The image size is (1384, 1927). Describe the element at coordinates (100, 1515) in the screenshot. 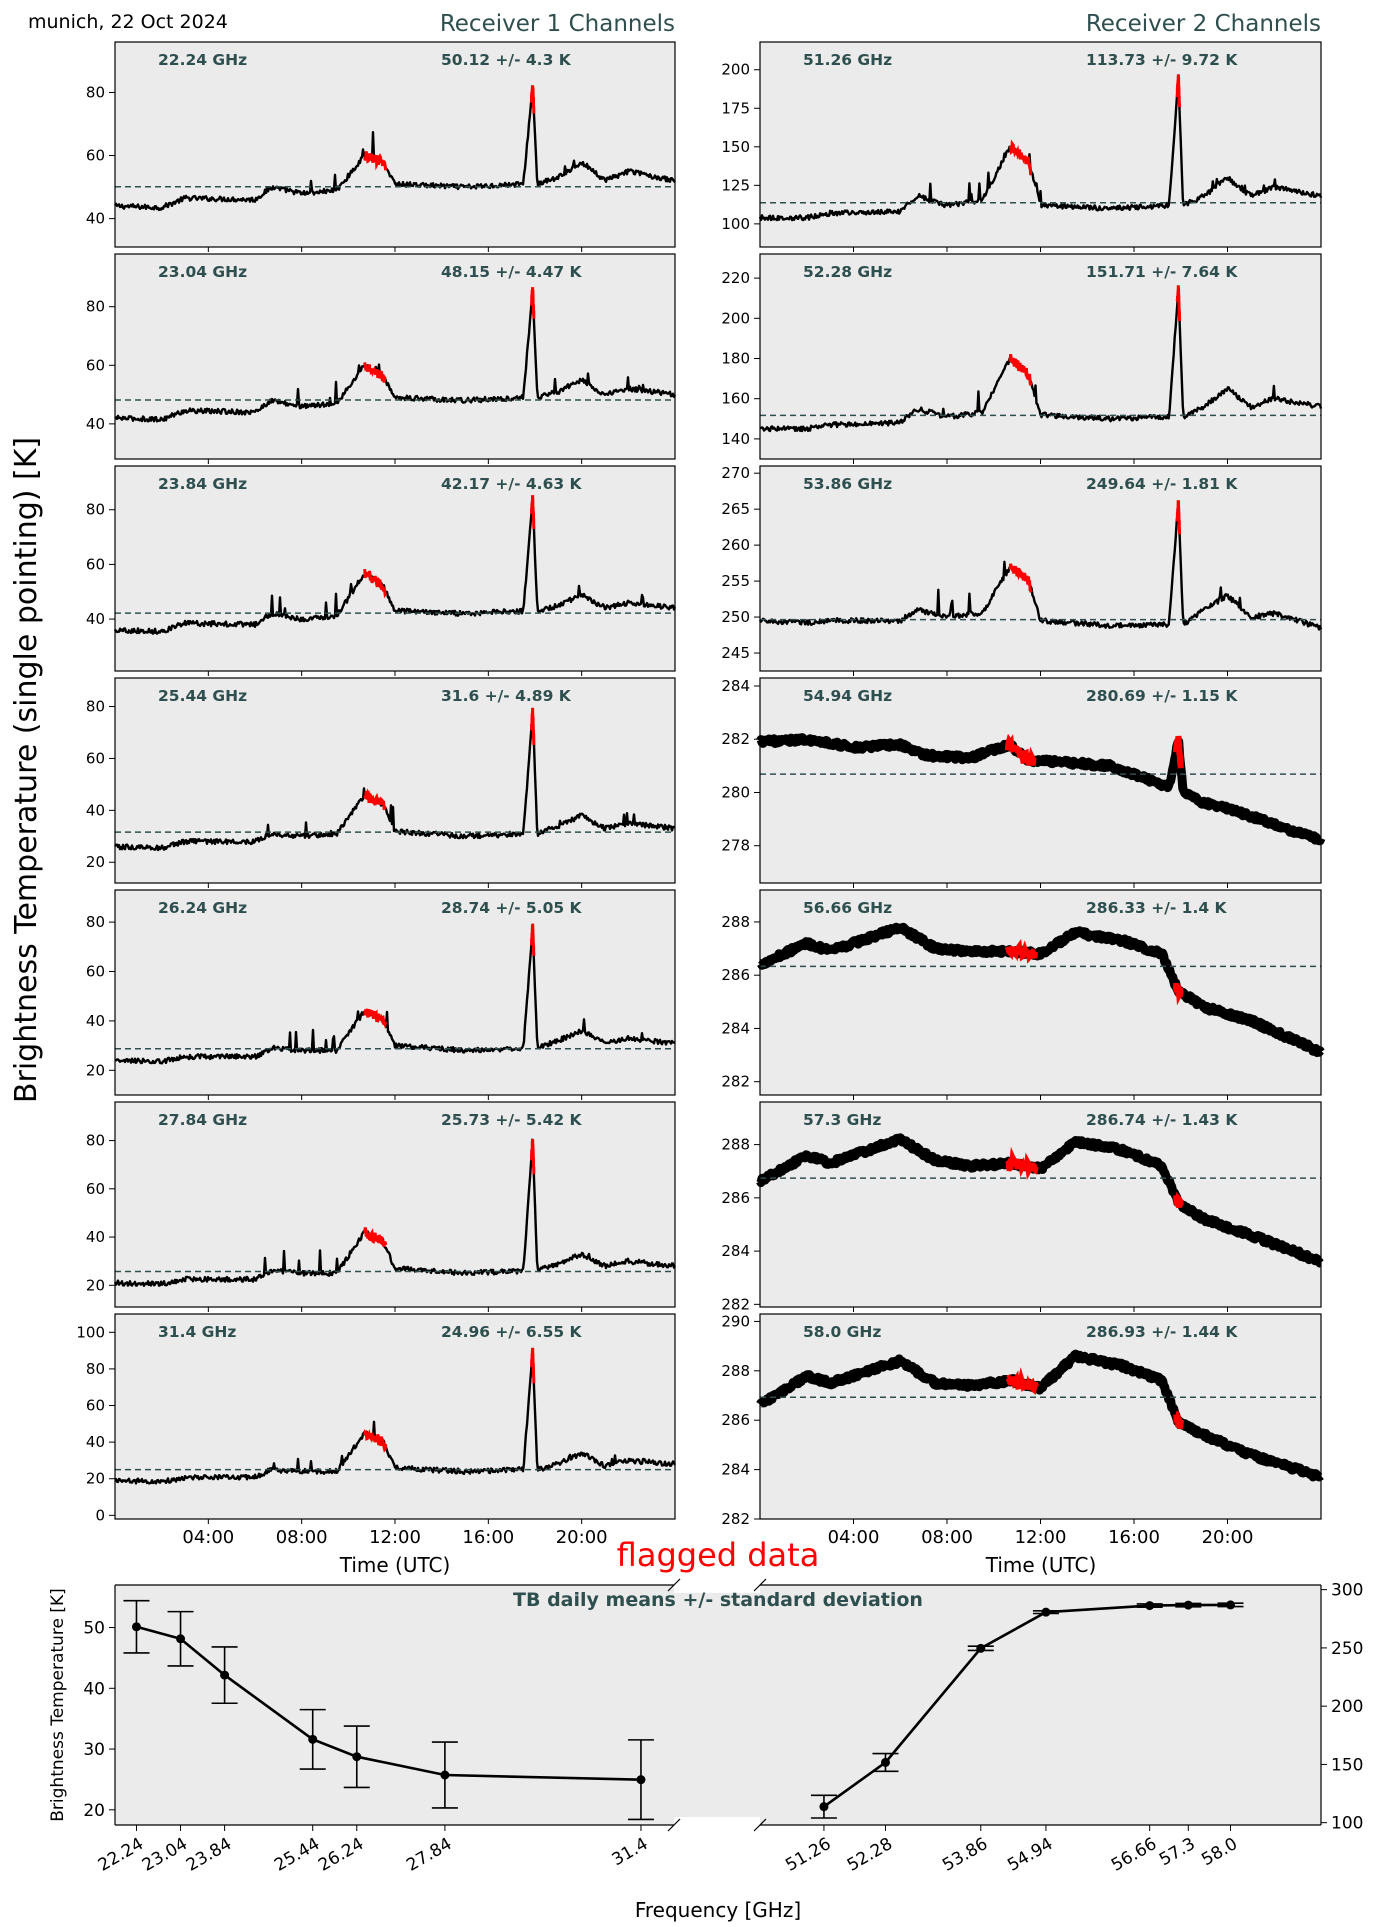

I see `y-tick-label: 0` at that location.